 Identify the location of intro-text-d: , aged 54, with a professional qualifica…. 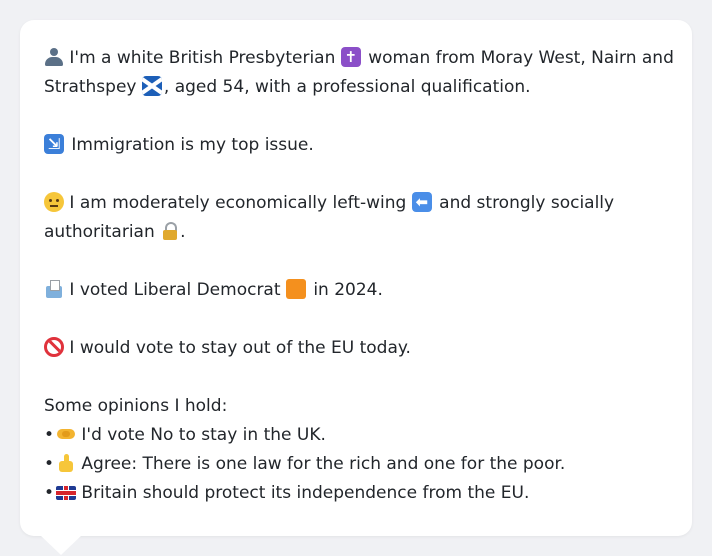
(347, 87).